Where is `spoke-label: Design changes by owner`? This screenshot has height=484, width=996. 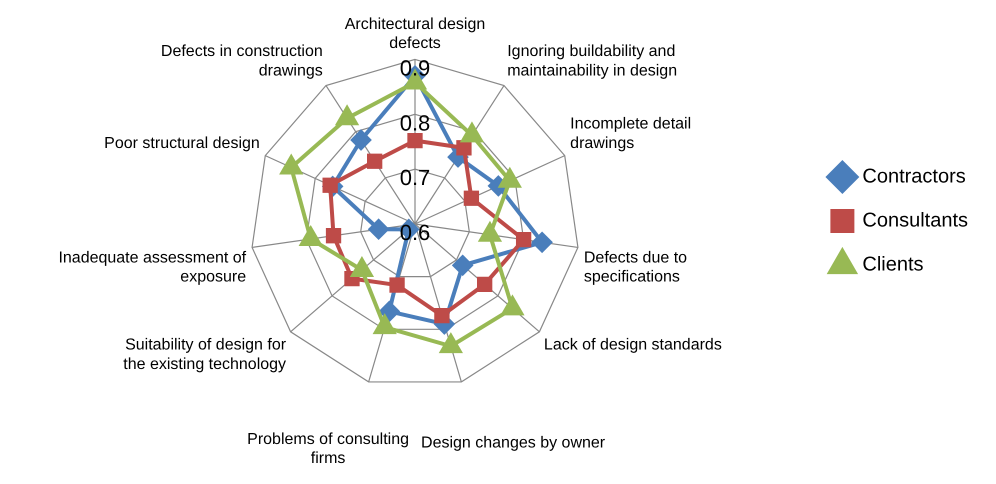 spoke-label: Design changes by owner is located at coordinates (513, 443).